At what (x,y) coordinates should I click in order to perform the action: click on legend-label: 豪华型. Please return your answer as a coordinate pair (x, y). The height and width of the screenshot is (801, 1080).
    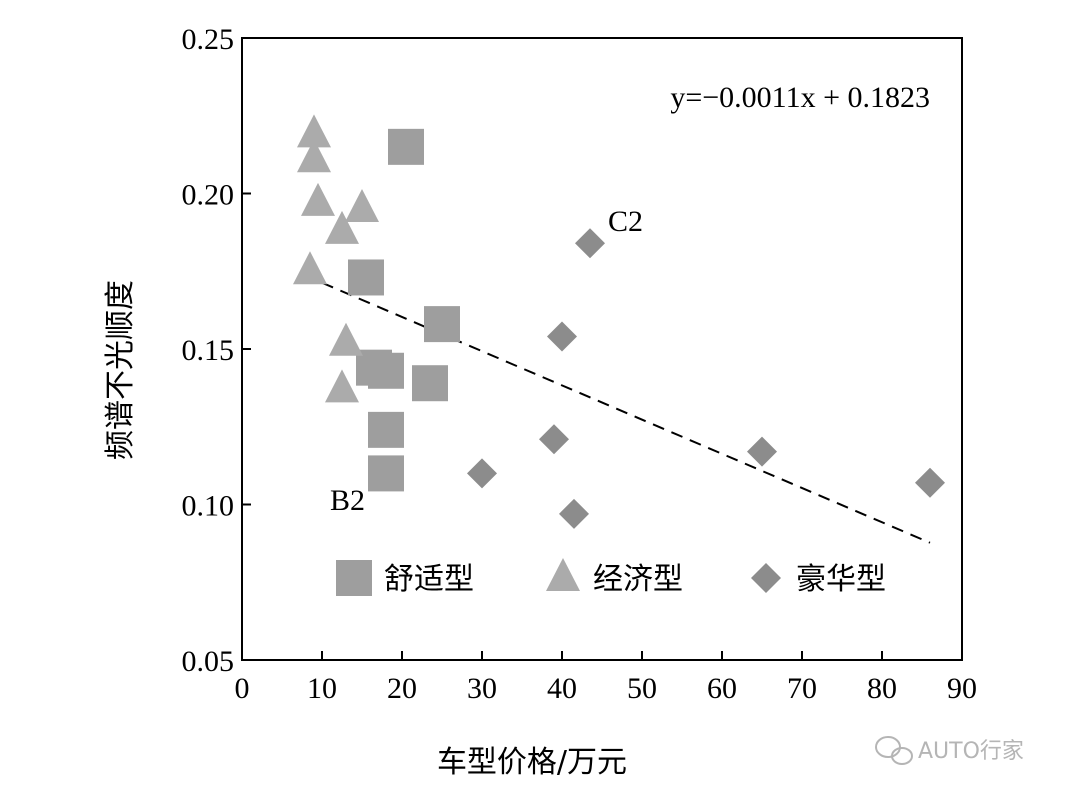
    Looking at the image, I should click on (841, 579).